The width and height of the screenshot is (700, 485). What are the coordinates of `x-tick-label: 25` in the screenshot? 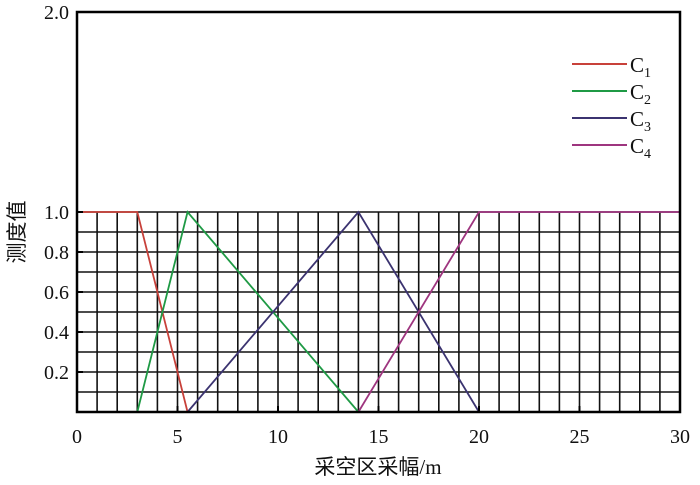 It's located at (580, 437).